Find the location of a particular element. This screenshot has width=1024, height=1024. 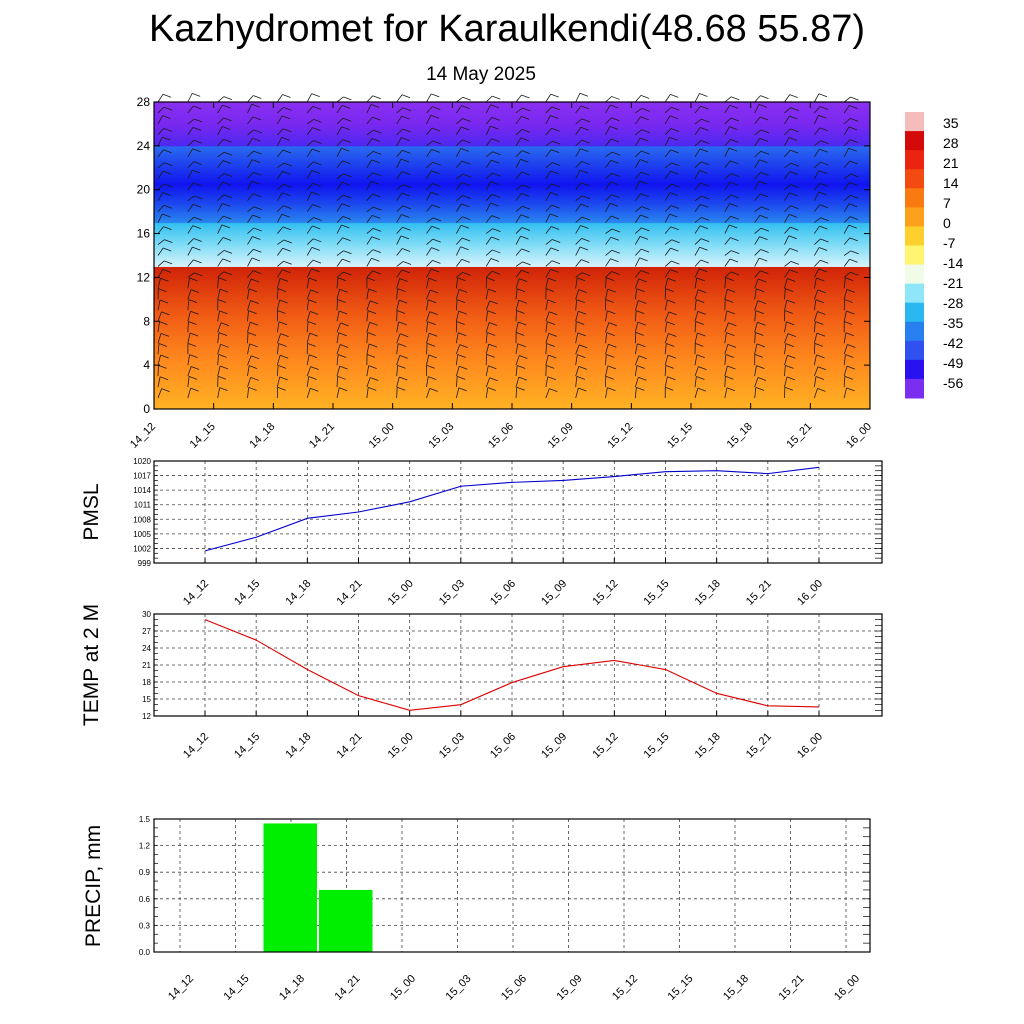

x-tick-label: 14_15 is located at coordinates (203, 436).